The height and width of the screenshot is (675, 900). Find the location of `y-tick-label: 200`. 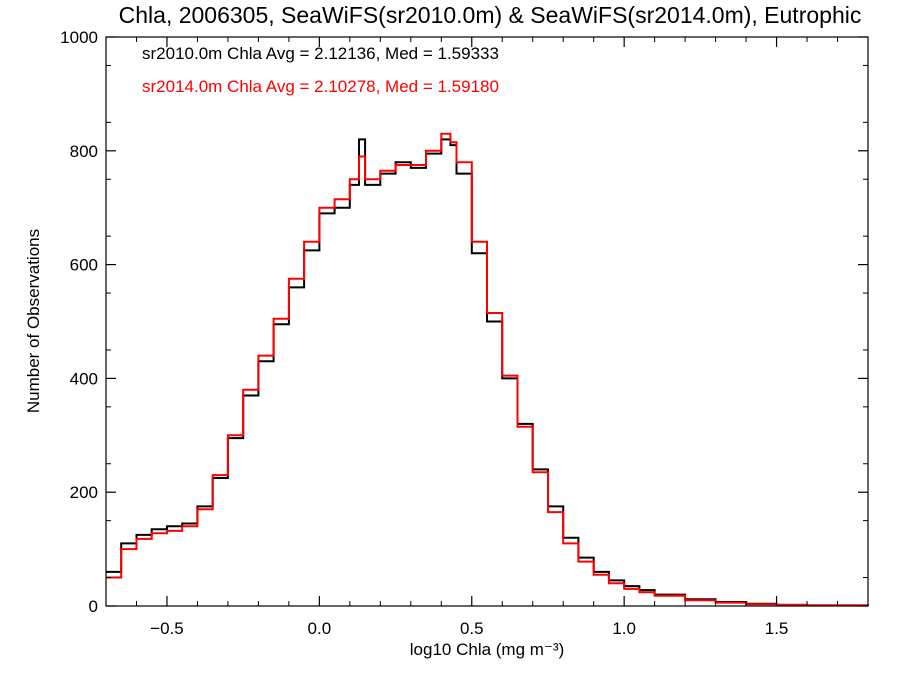

y-tick-label: 200 is located at coordinates (84, 492).